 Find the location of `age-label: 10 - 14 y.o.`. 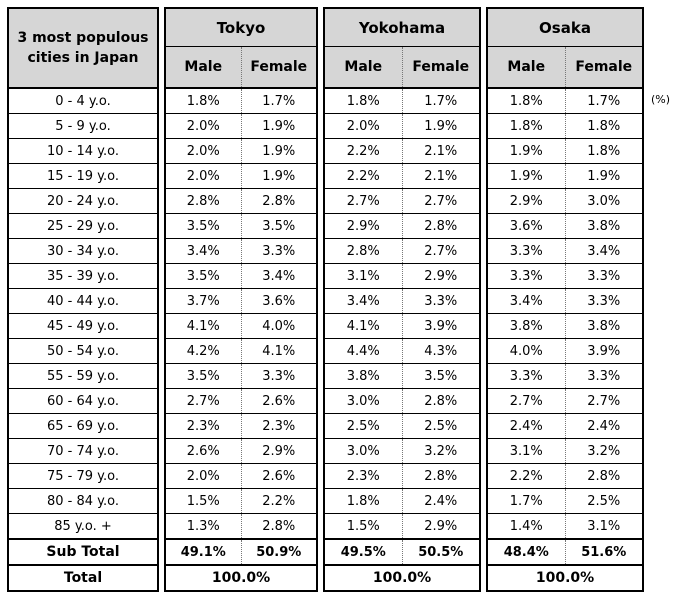

age-label: 10 - 14 y.o. is located at coordinates (82, 151).